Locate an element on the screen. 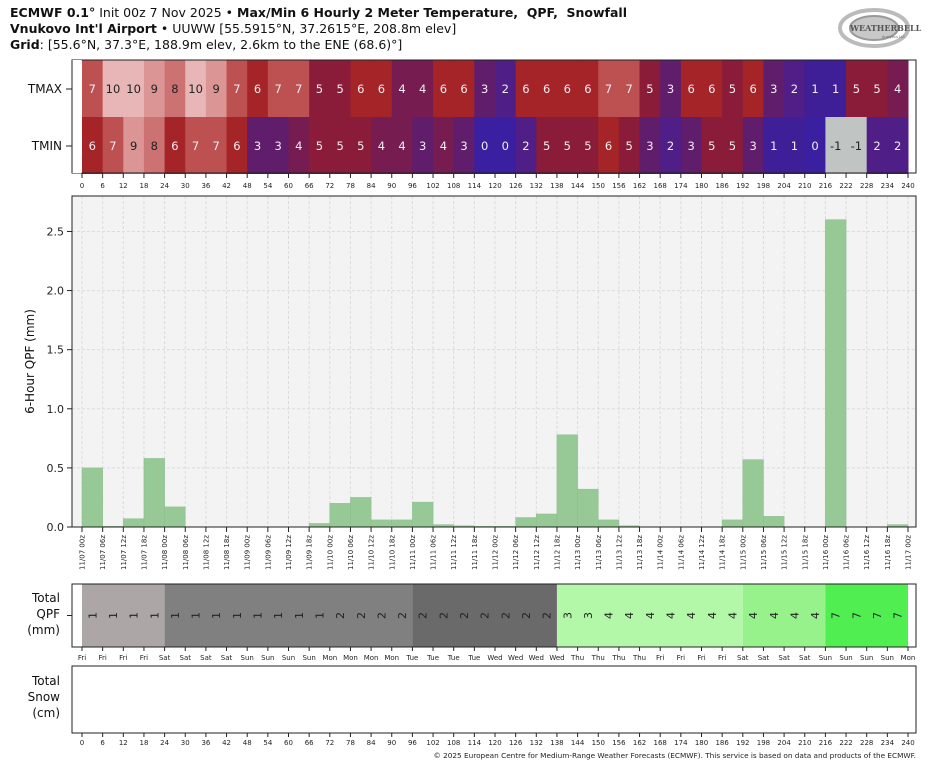 The height and width of the screenshot is (768, 935). heatmap-pad is located at coordinates (77, 116).